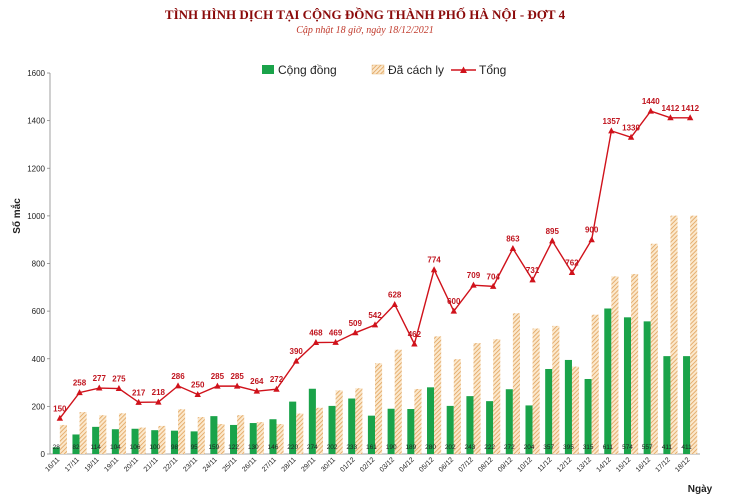 This screenshot has height=501, width=730. What do you see at coordinates (135, 447) in the screenshot?
I see `bar-label-cong-dong: 106` at bounding box center [135, 447].